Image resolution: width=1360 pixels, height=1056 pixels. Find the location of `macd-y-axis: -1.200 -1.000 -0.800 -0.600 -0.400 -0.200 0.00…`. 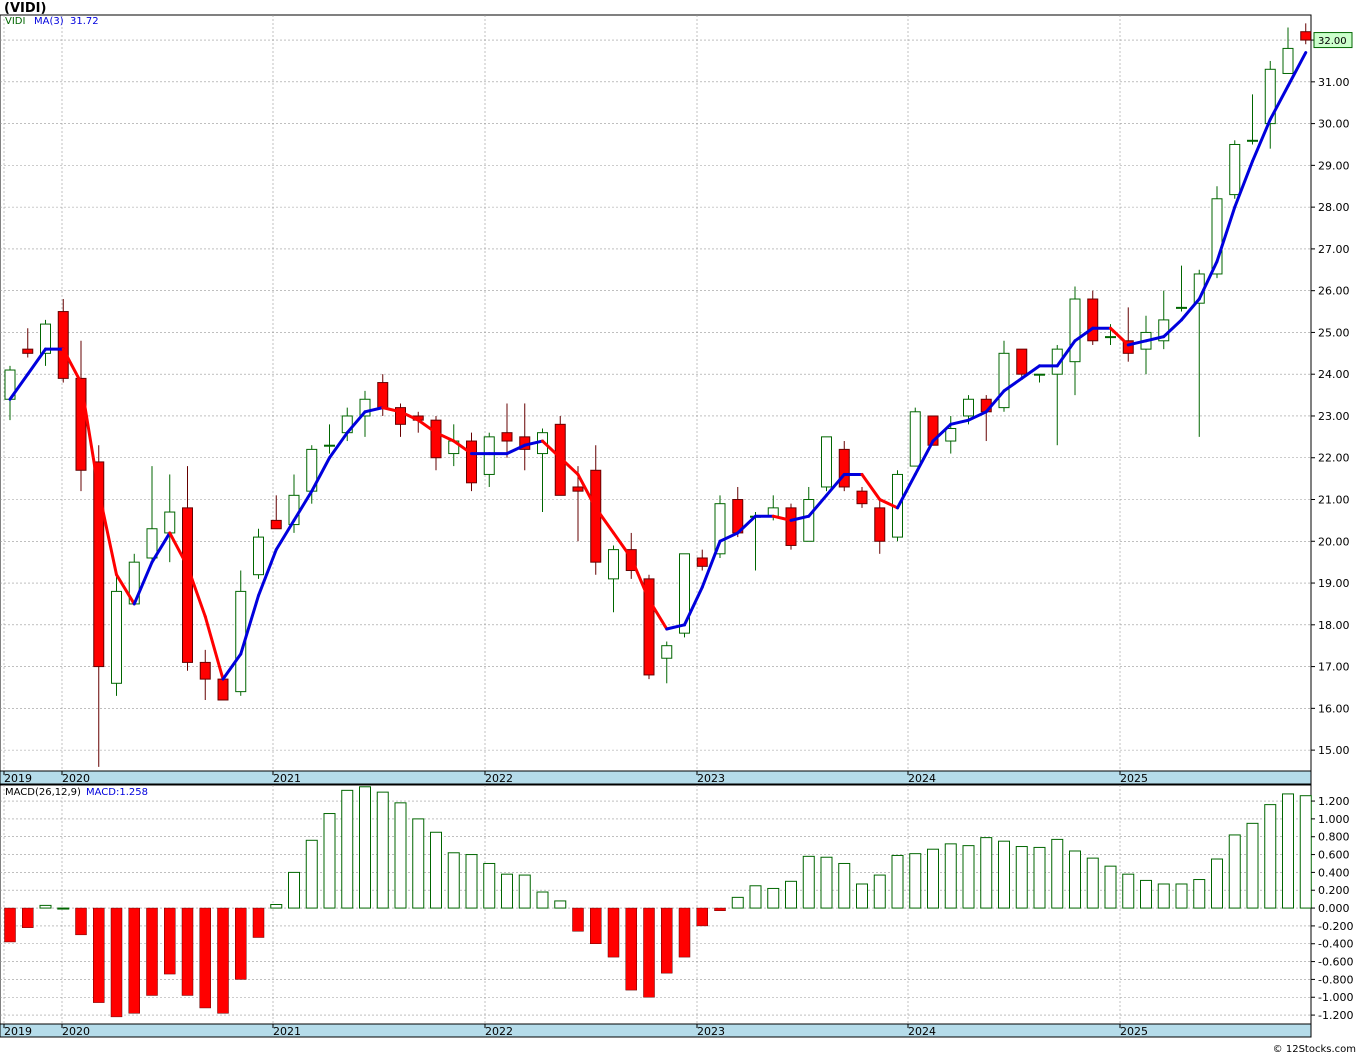

macd-y-axis: -1.200 -1.000 -0.800 -0.600 -0.400 -0.200 0.00… is located at coordinates (1332, 908).